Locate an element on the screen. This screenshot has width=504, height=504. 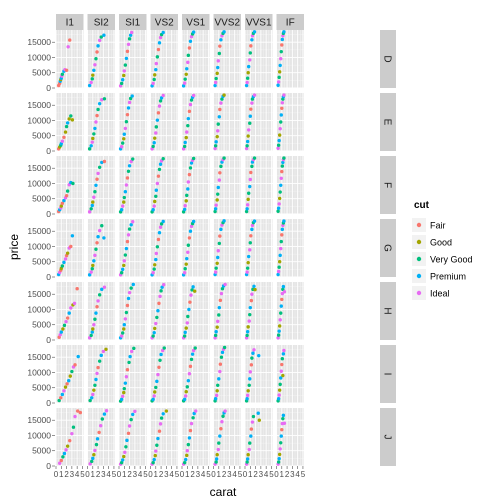
x-tick-label: 2 is located at coordinates (192, 474).